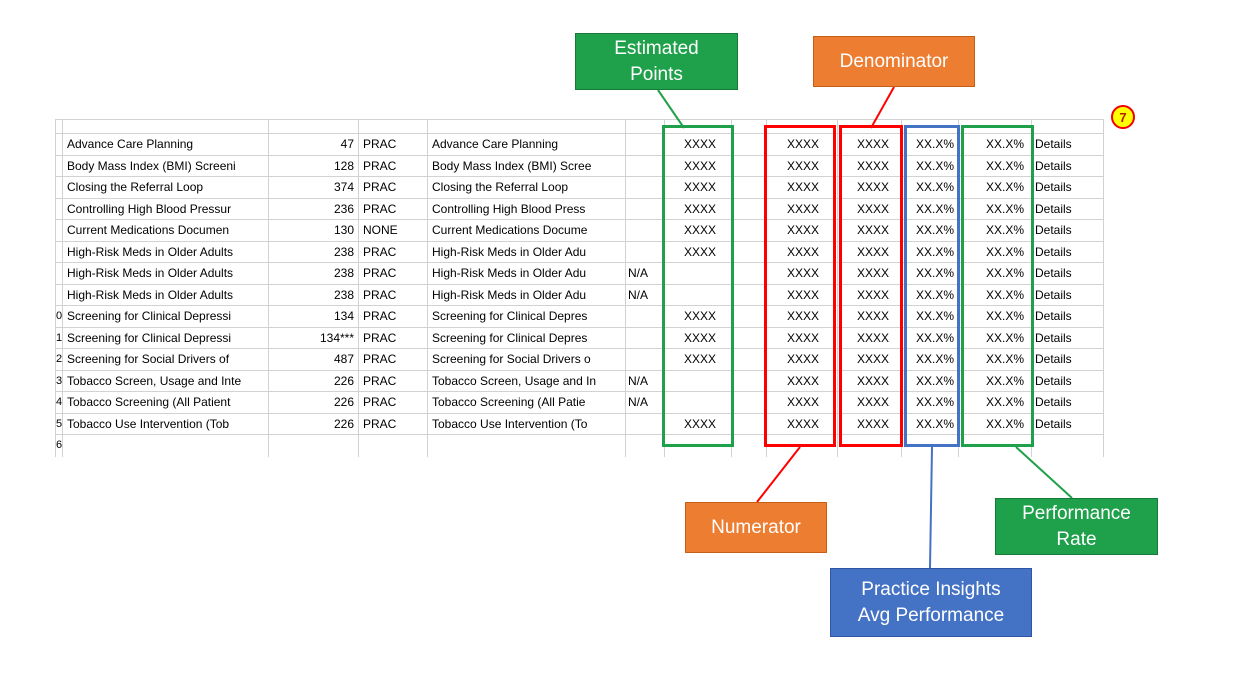 This screenshot has width=1245, height=682. I want to click on cell-measure2: Body Mass Index (BMI) Scree, so click(527, 166).